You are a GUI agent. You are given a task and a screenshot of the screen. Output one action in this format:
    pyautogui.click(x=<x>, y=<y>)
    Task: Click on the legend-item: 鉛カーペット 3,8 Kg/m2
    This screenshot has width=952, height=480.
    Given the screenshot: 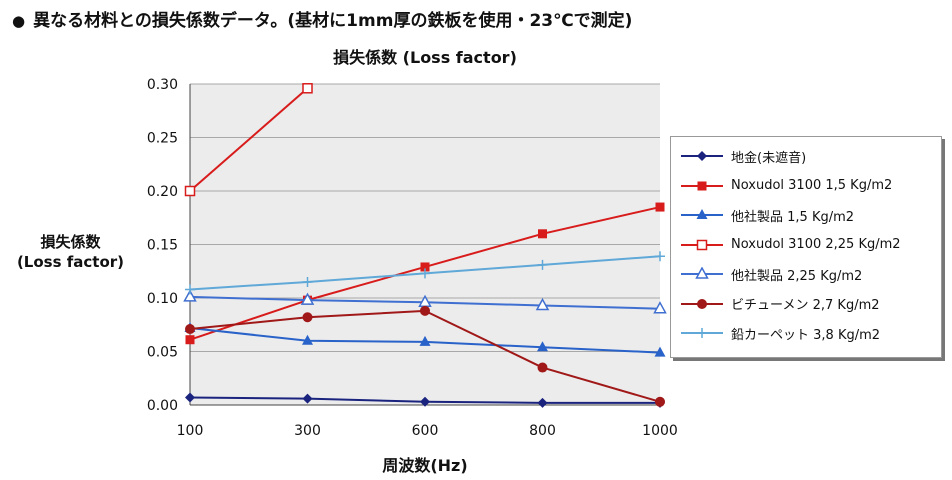 What is the action you would take?
    pyautogui.click(x=779, y=333)
    